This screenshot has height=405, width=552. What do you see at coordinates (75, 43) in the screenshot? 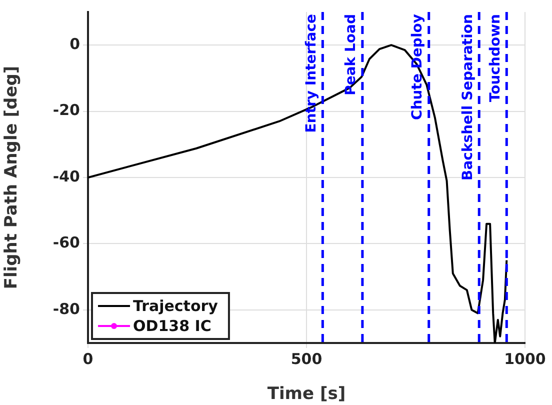
I see `y-tick-label: 0` at bounding box center [75, 43].